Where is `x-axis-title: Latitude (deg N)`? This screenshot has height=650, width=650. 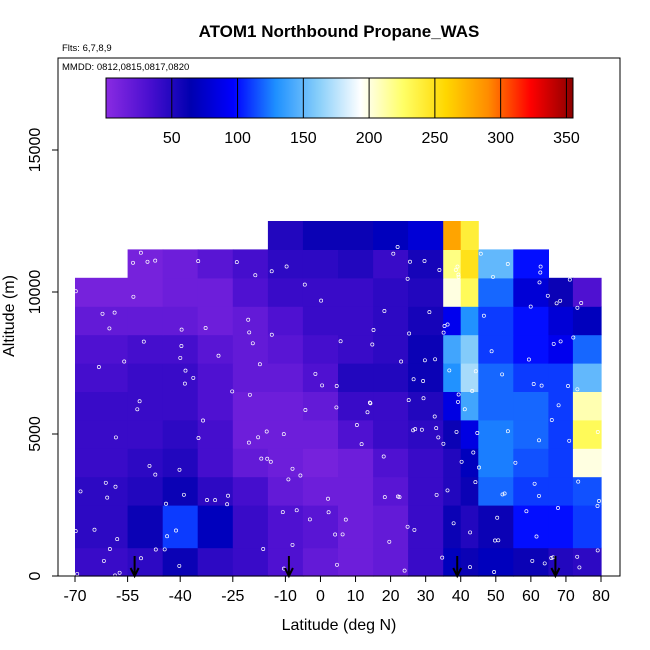
x-axis-title: Latitude (deg N) is located at coordinates (339, 625).